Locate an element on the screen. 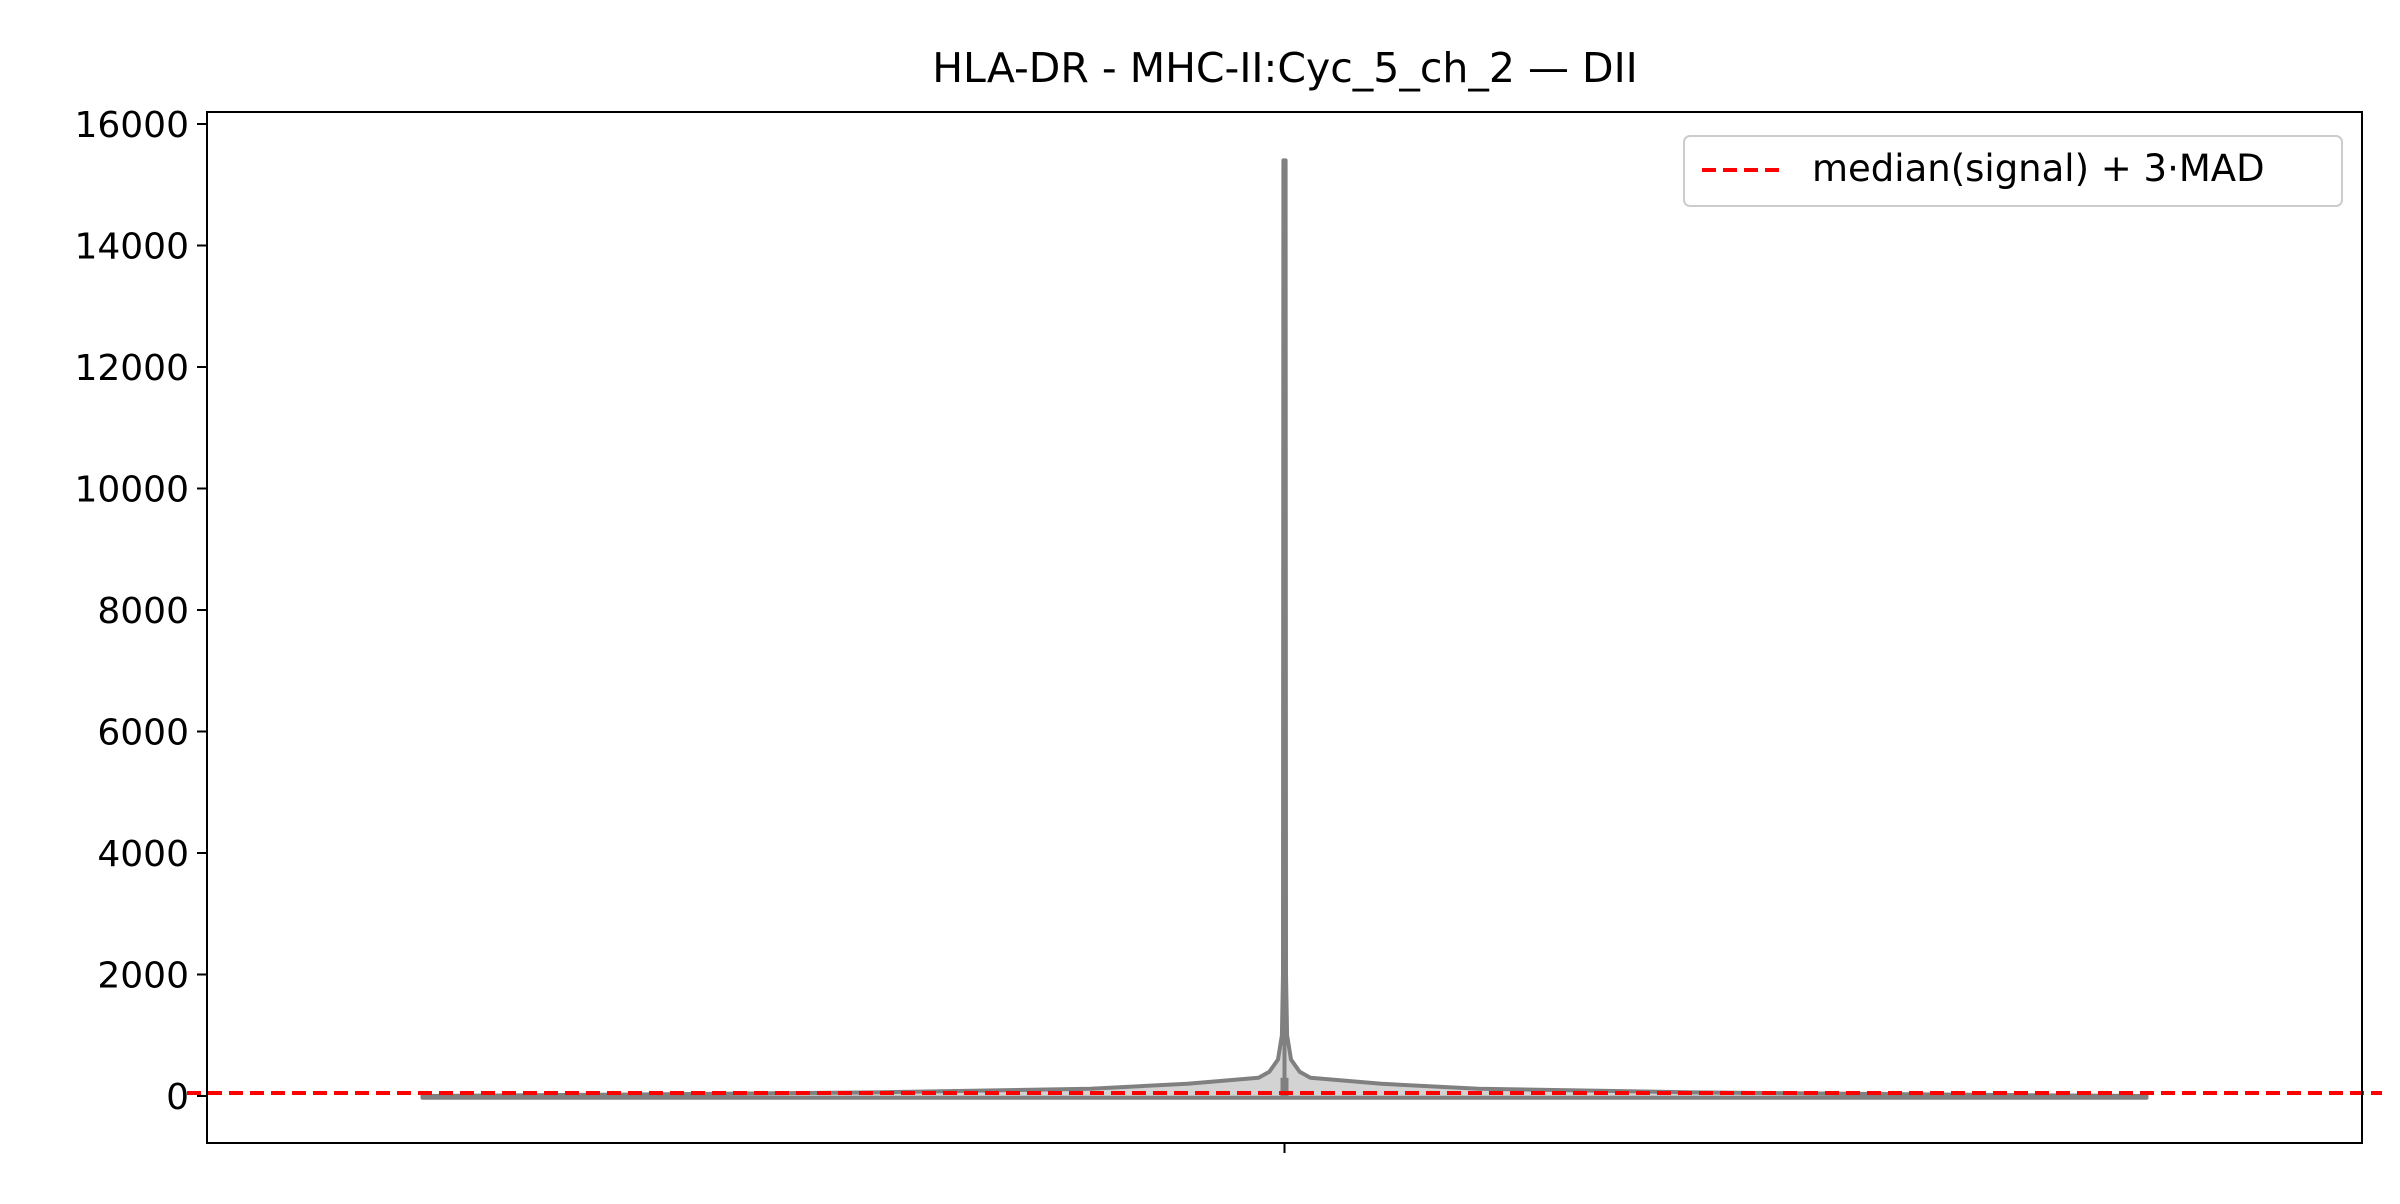 This screenshot has height=1204, width=2400. y-tick-label-6000: 6000 is located at coordinates (143, 733).